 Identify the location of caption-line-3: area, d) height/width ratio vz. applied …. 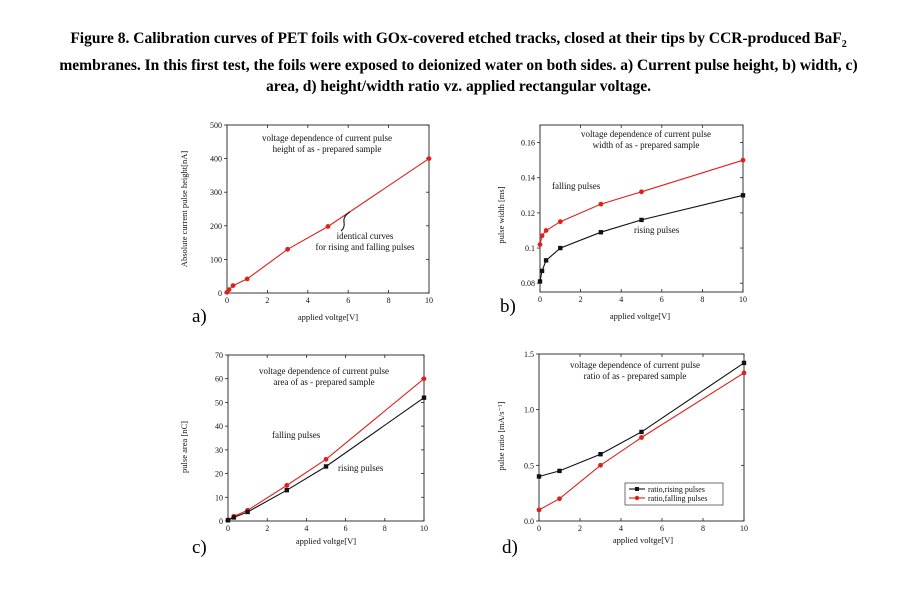
(458, 87).